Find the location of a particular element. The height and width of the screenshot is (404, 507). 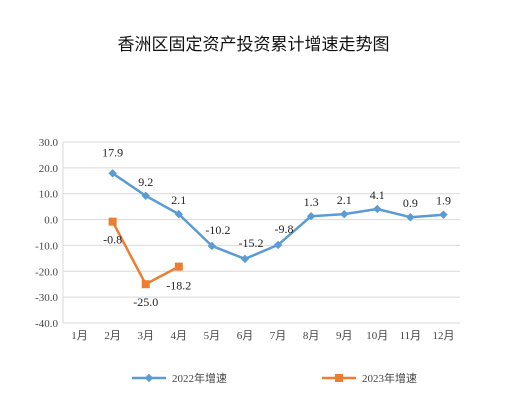

chart-title: 香洲区固定资产投资累计增速走势图 is located at coordinates (253, 45).